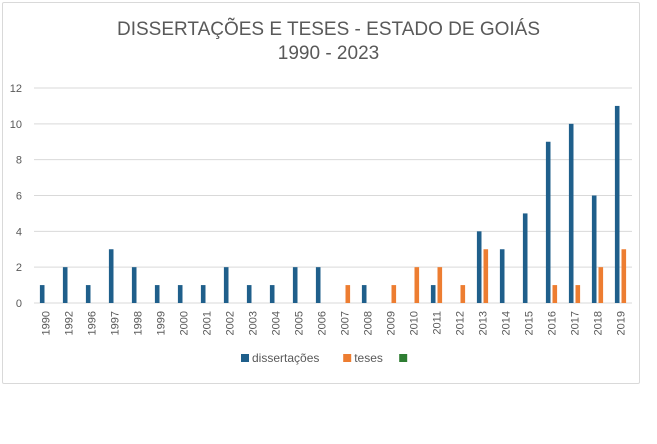  Describe the element at coordinates (328, 29) in the screenshot. I see `chart-title: DISSERTAÇÕES E TESES - ESTADO DE GOIÁS` at that location.